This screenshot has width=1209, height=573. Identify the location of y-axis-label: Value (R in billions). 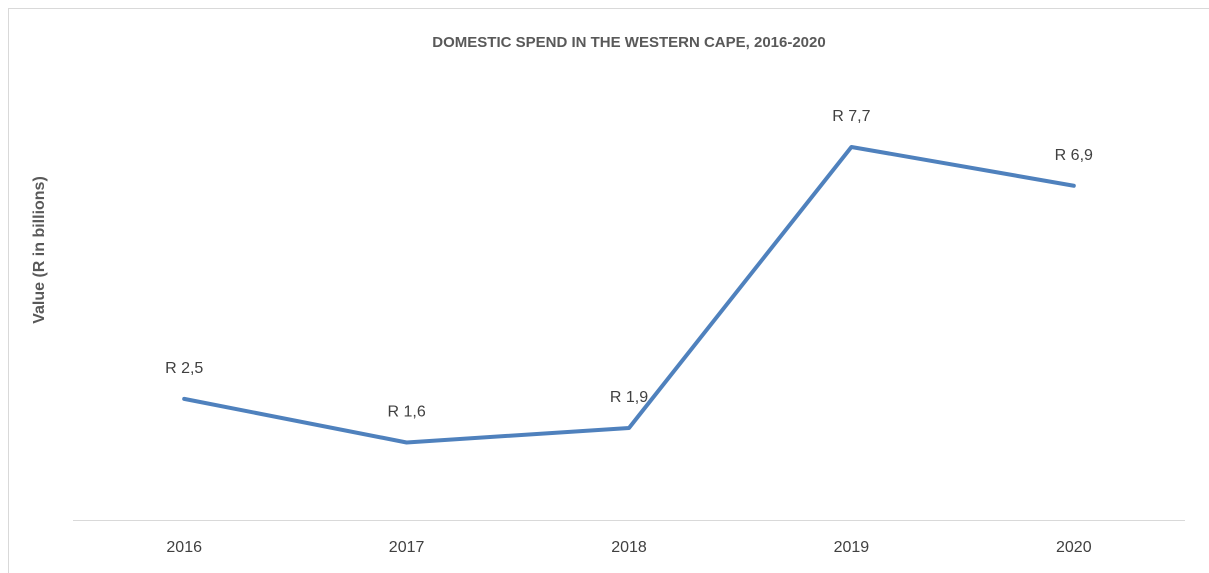
(39, 250).